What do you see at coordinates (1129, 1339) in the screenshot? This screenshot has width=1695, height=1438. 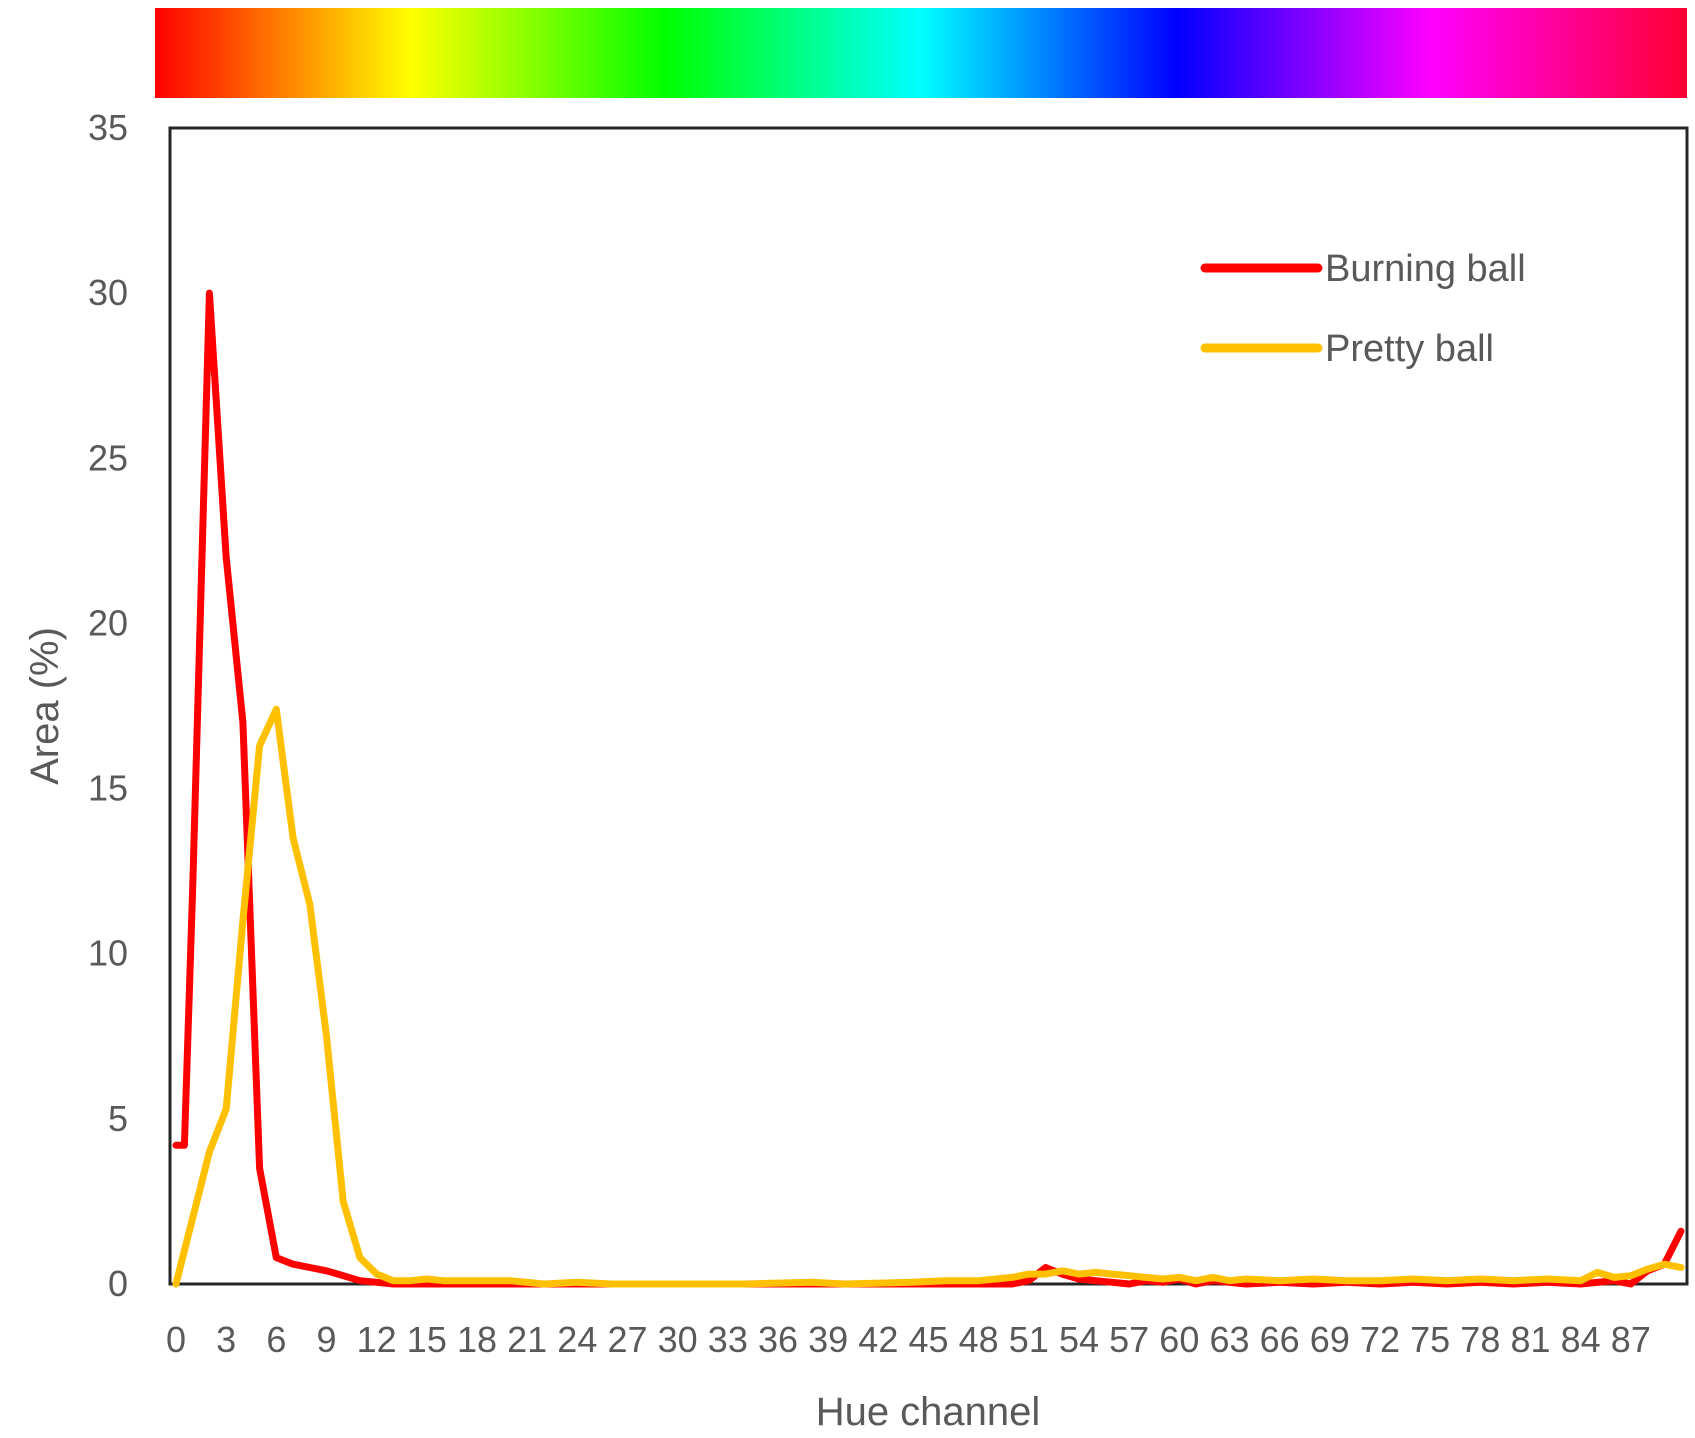 I see `x-tick-label: 57` at bounding box center [1129, 1339].